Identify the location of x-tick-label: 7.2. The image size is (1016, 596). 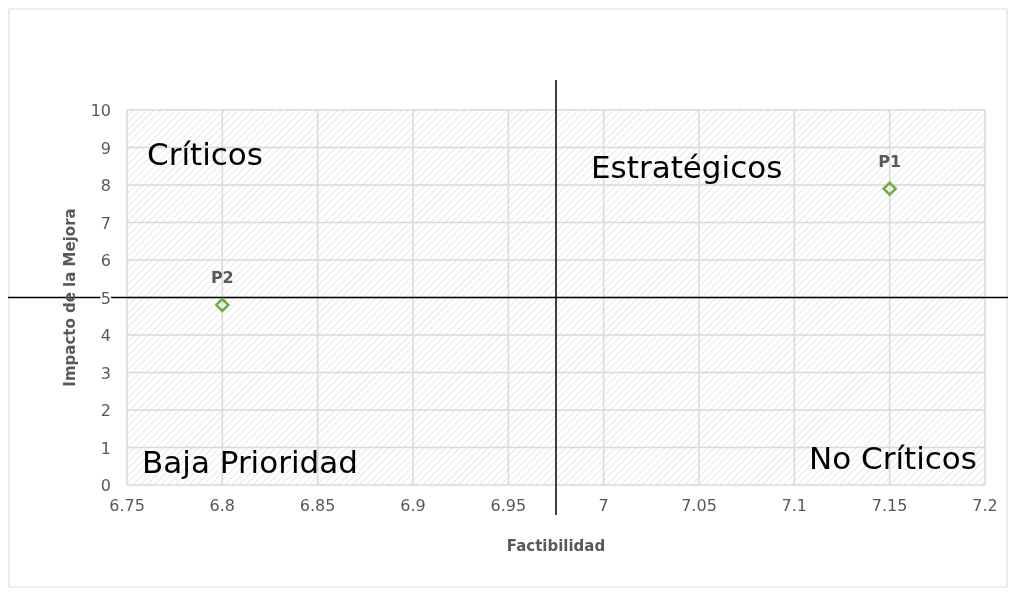
(985, 505).